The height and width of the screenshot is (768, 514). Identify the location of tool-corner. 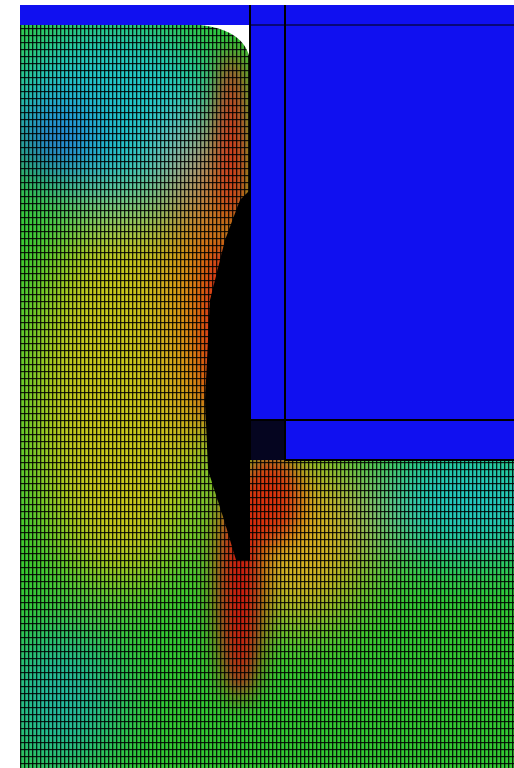
(267, 440).